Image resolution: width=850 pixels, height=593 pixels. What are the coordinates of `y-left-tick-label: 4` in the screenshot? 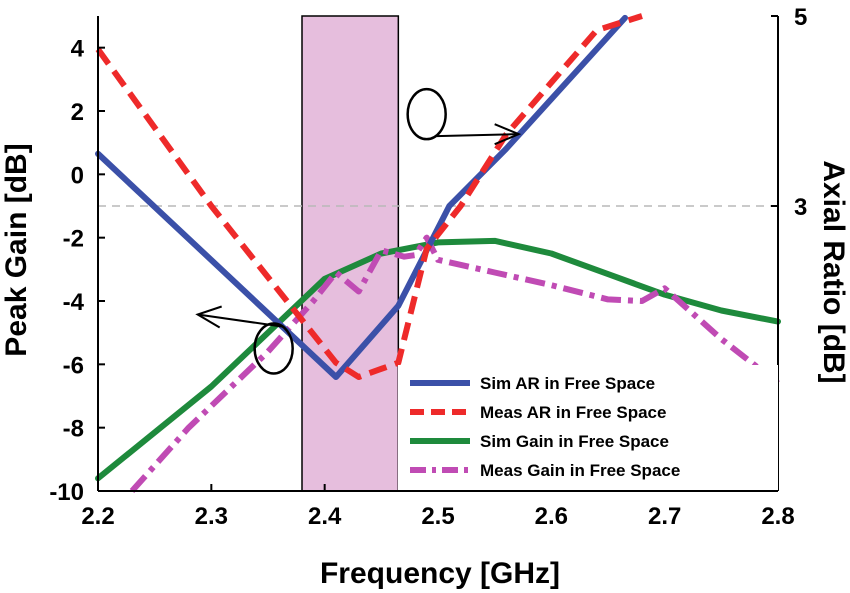 It's located at (78, 49).